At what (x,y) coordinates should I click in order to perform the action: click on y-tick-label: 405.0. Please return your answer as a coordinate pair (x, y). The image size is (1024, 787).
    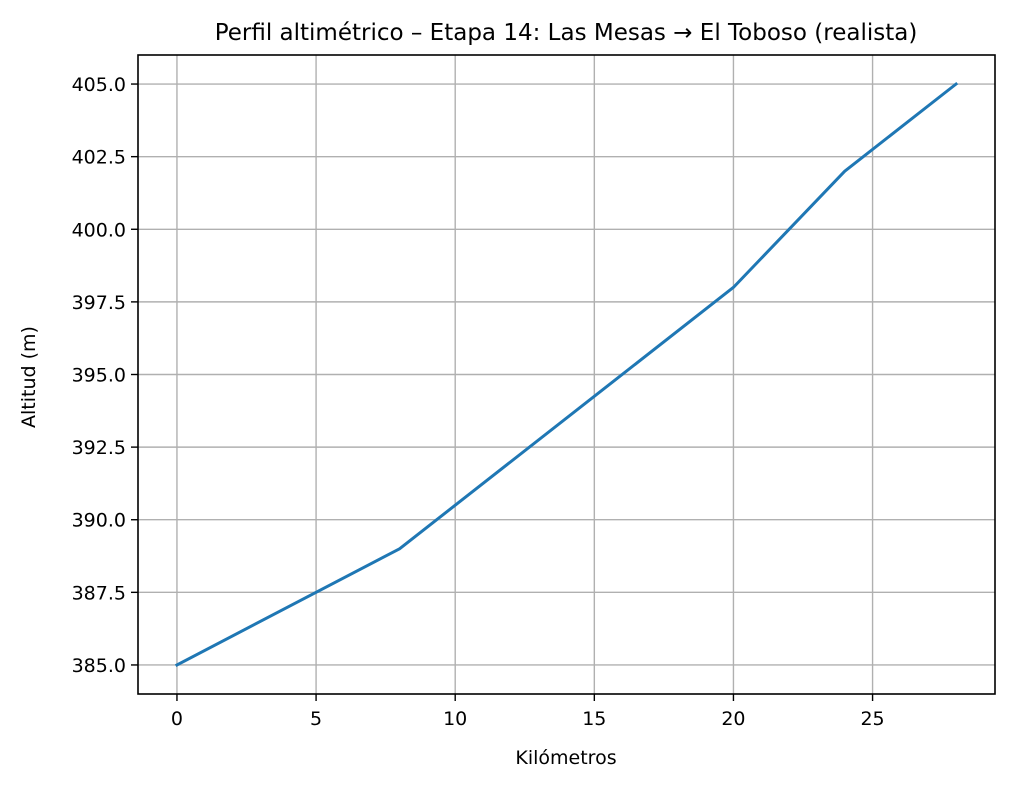
    Looking at the image, I should click on (99, 85).